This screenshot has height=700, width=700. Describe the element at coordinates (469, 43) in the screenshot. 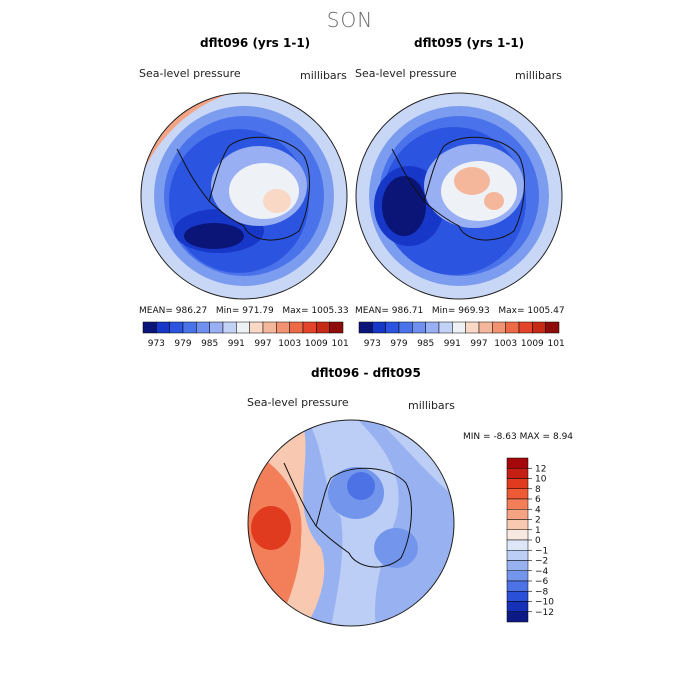

I see `panel2-title: dflt095 (yrs 1-1)` at that location.